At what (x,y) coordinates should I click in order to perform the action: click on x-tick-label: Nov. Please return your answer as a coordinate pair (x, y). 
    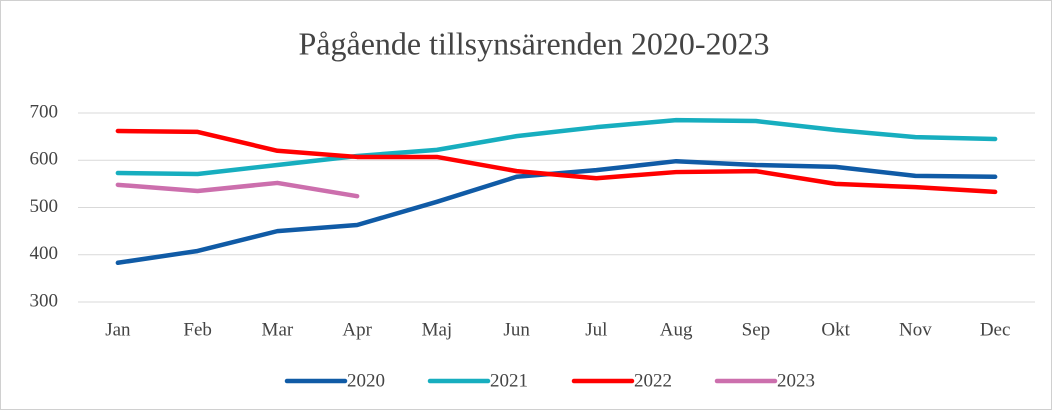
    Looking at the image, I should click on (915, 329).